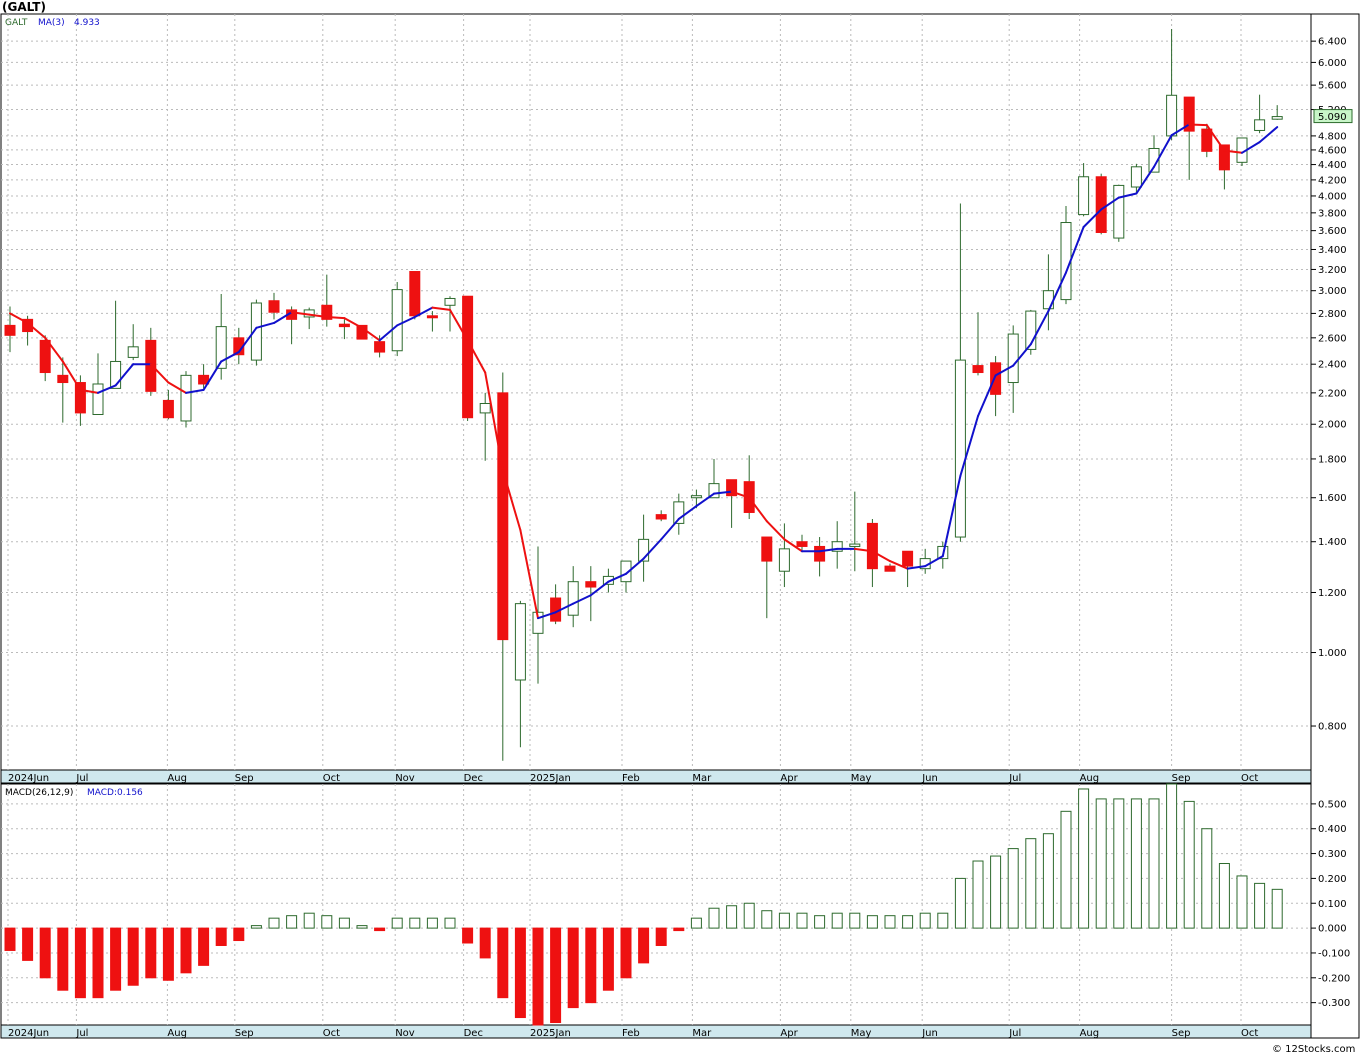 The height and width of the screenshot is (1060, 1360). I want to click on price-tick-label: 4.800, so click(1332, 136).